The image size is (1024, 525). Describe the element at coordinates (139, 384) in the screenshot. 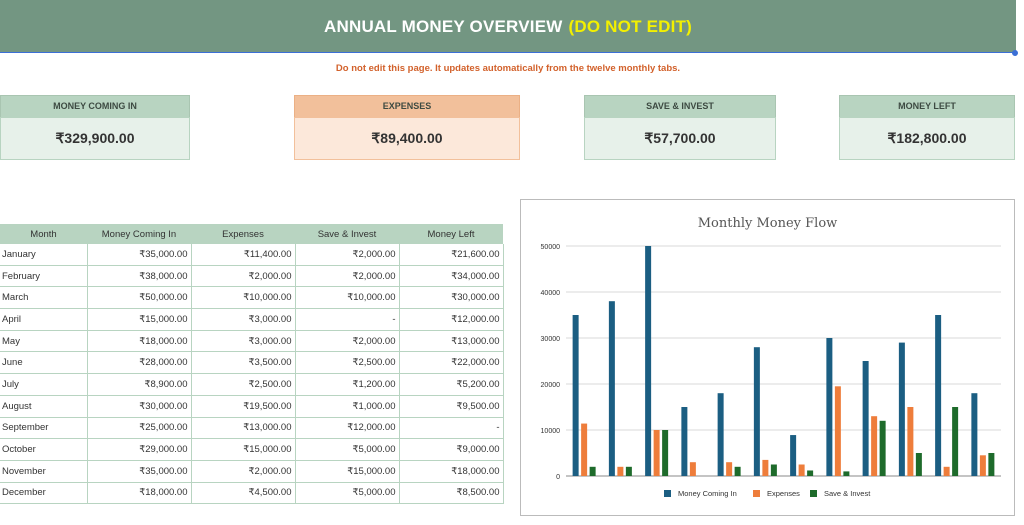

I see `amount-cell: ₹8,900.00` at that location.